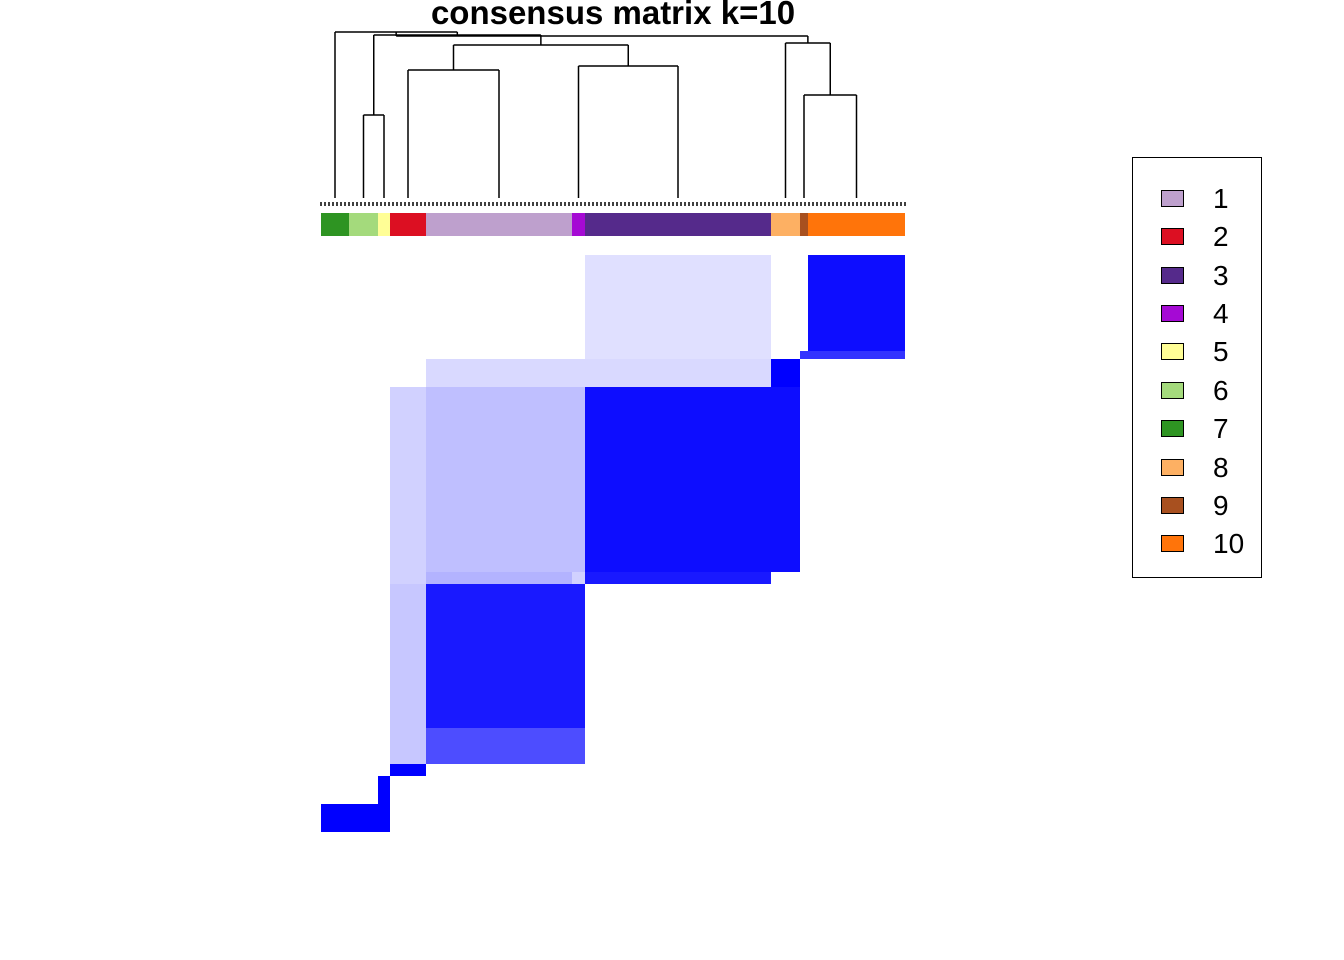 Image resolution: width=1344 pixels, height=960 pixels. Describe the element at coordinates (1197, 467) in the screenshot. I see `legend-item: 8` at that location.